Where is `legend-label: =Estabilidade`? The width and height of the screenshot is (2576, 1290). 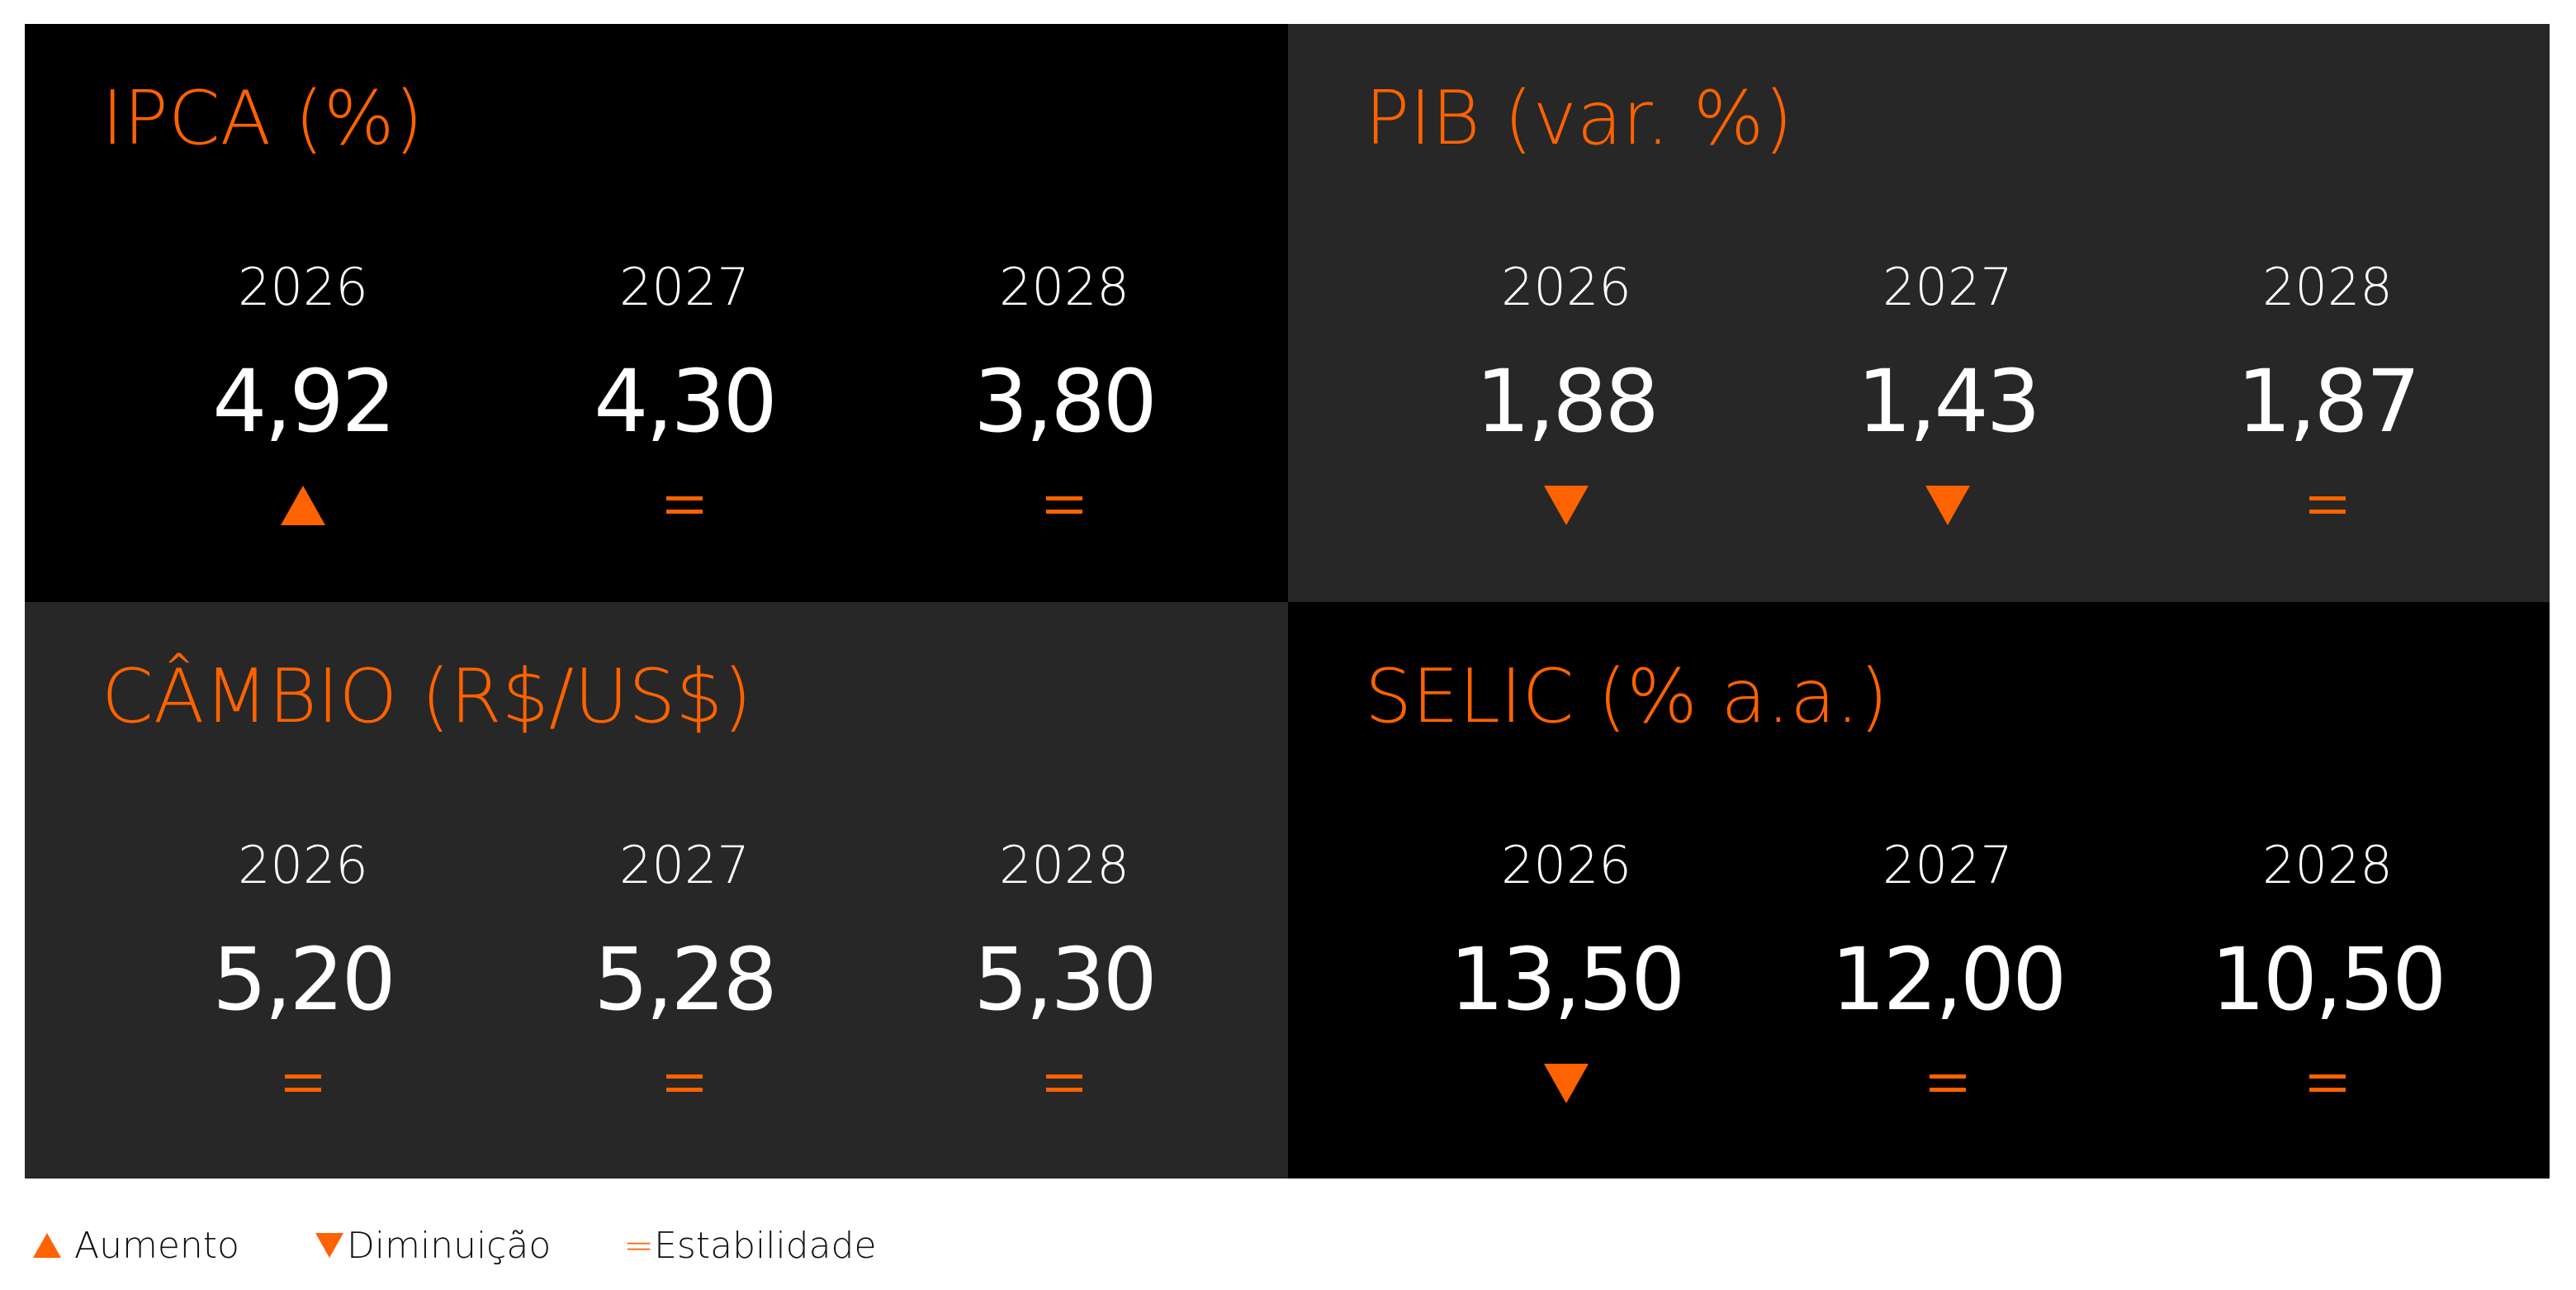 legend-label: =Estabilidade is located at coordinates (750, 1245).